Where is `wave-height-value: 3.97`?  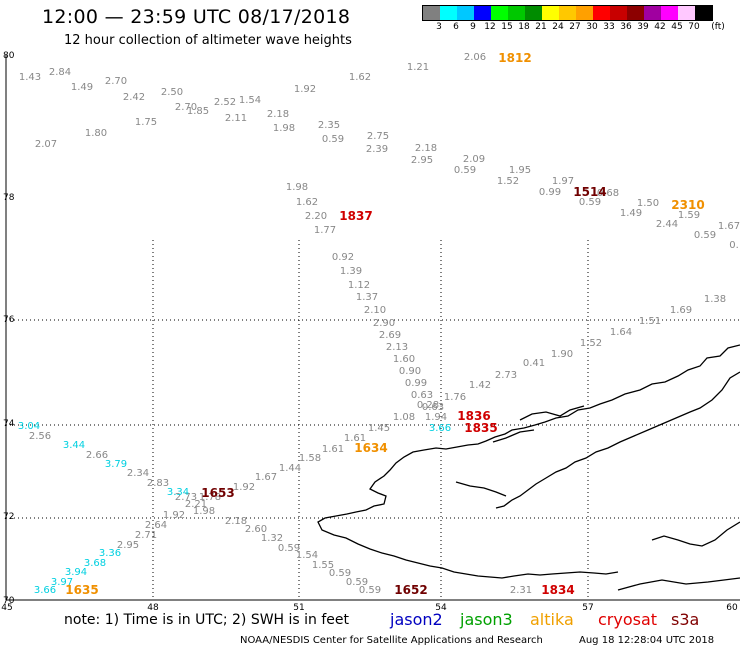
wave-height-value: 3.97 is located at coordinates (62, 582).